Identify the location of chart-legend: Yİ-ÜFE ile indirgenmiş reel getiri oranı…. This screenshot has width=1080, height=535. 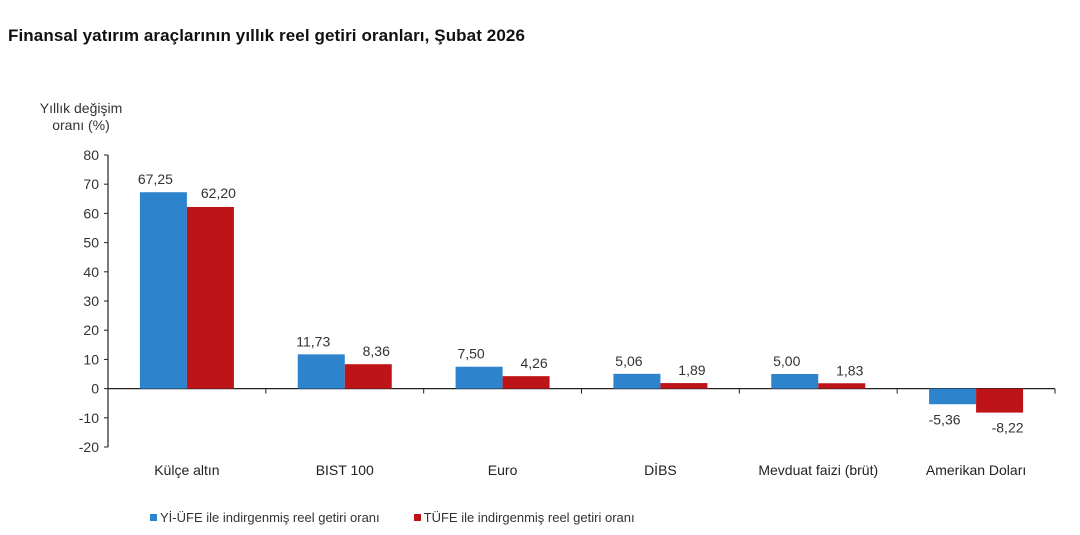
(392, 517).